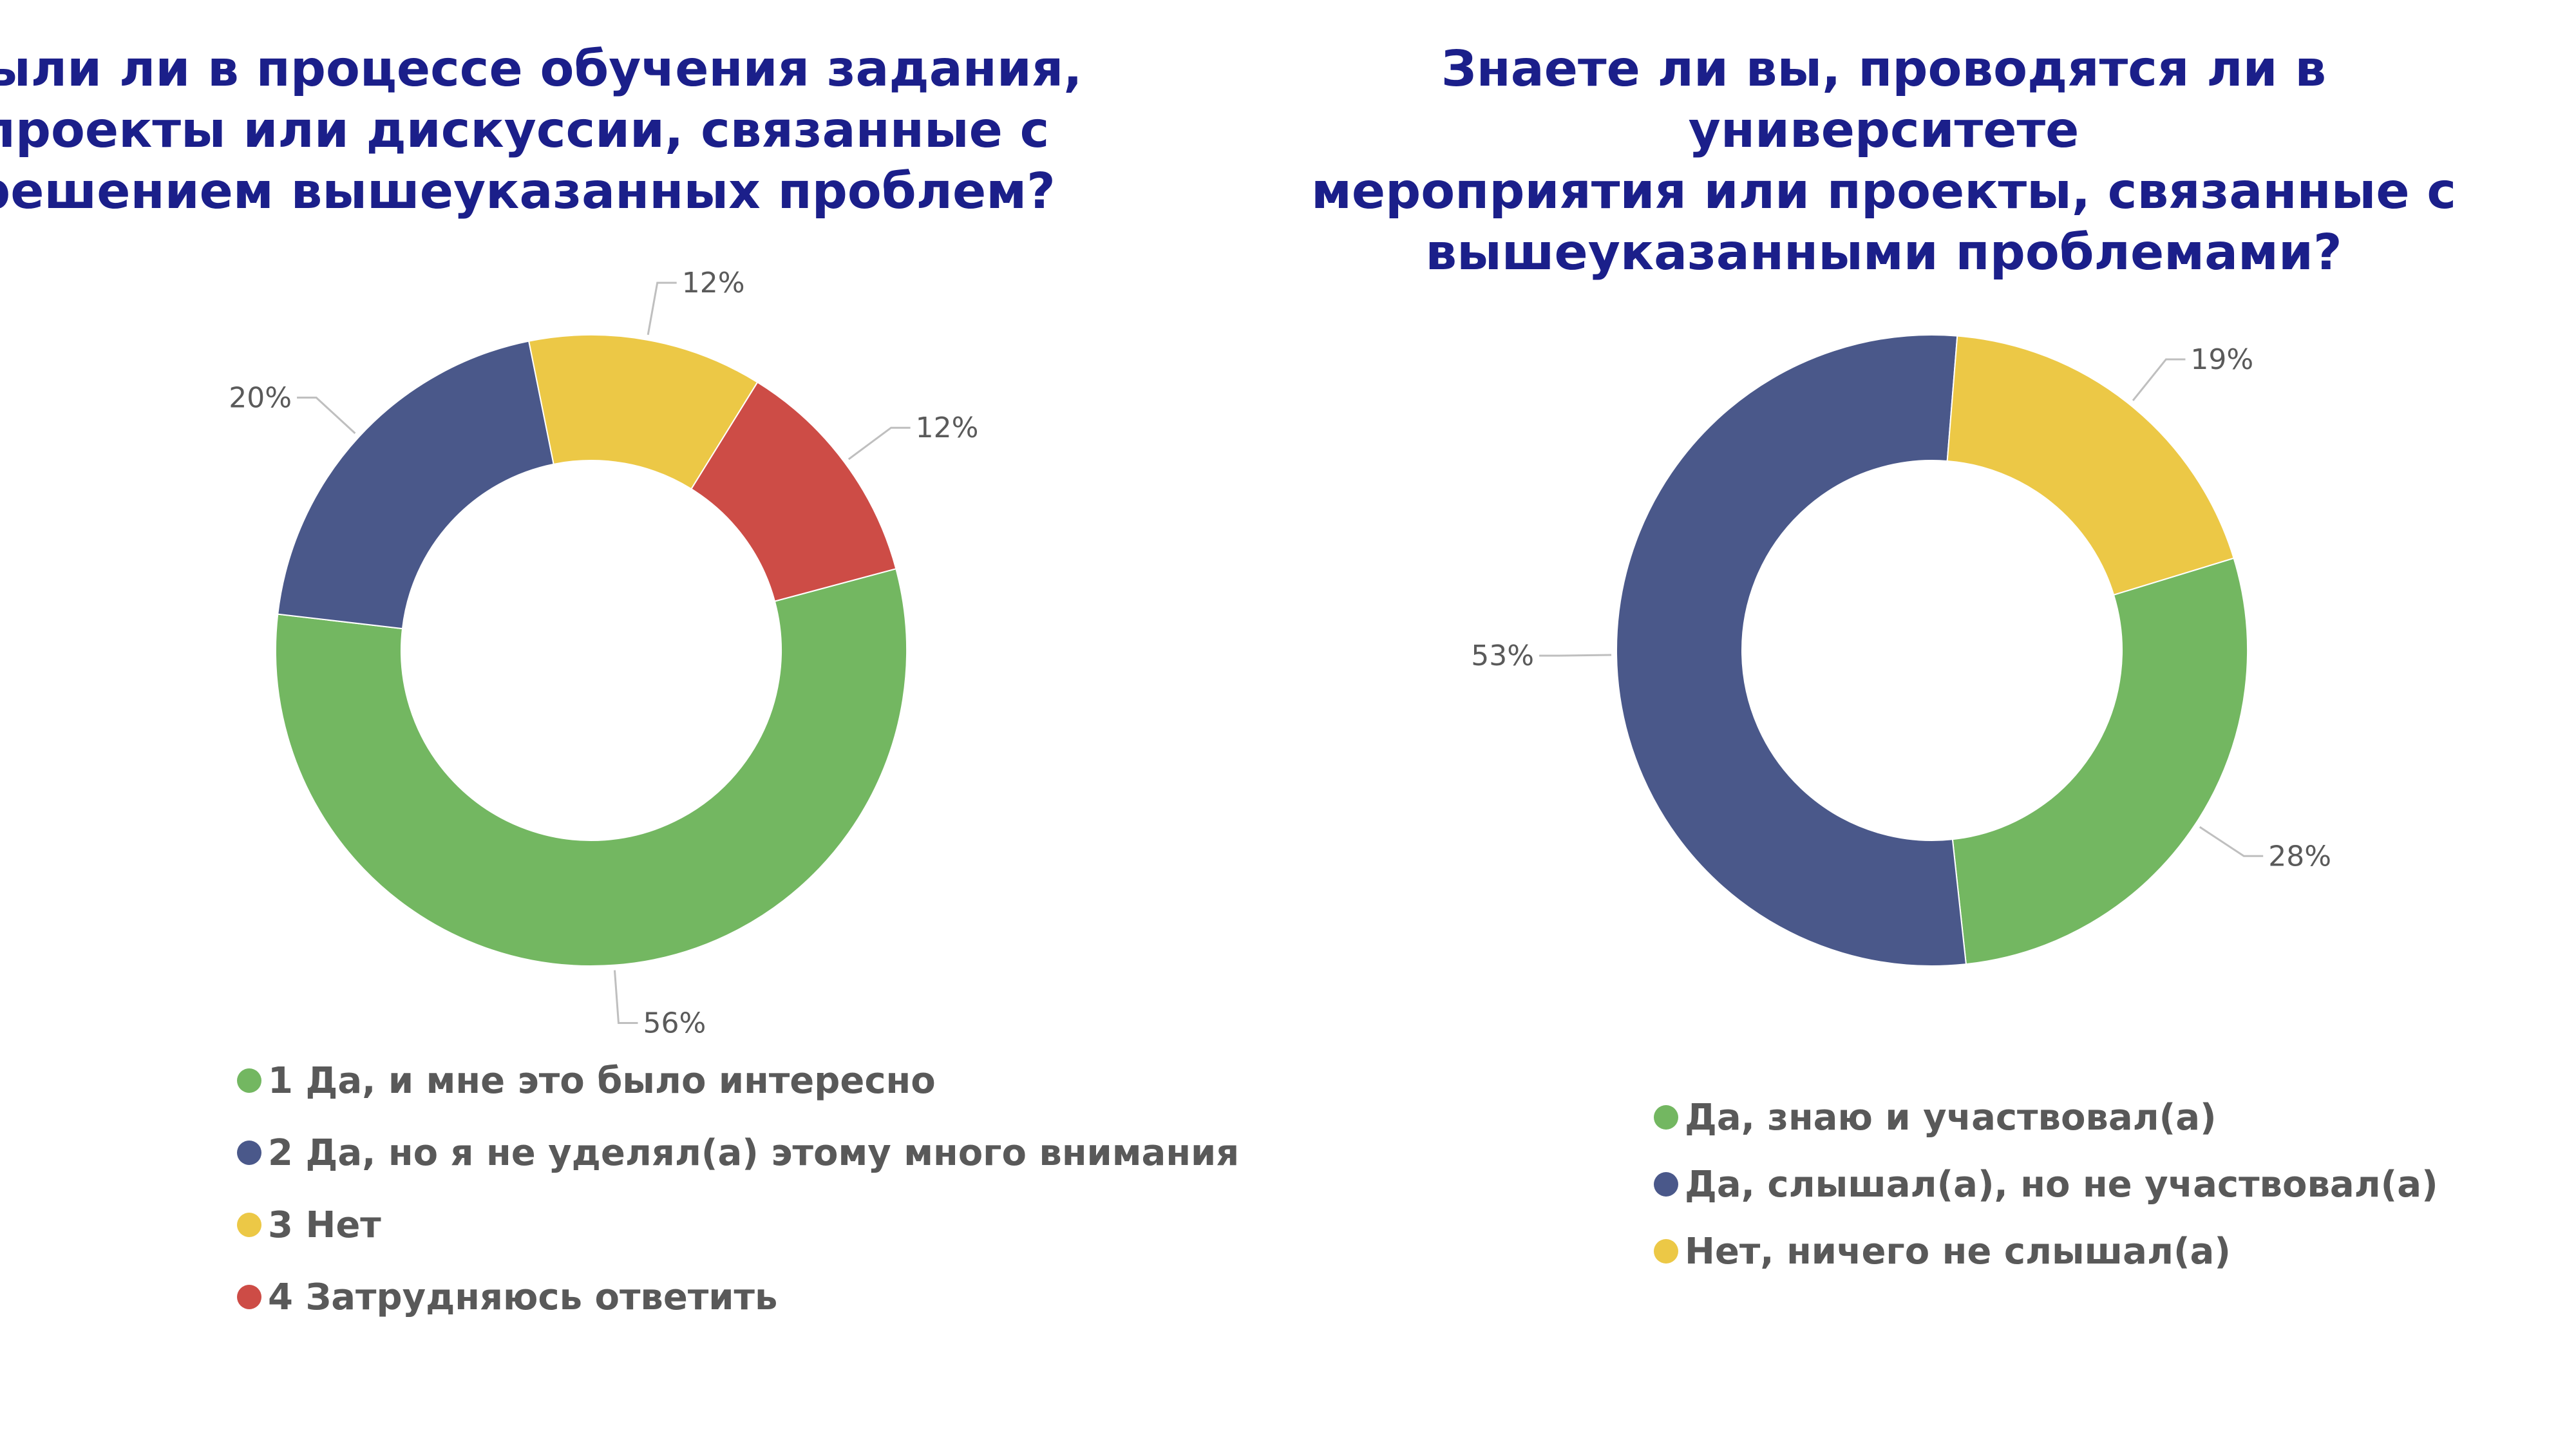  Describe the element at coordinates (675, 1023) in the screenshot. I see `data-label: 56%` at that location.